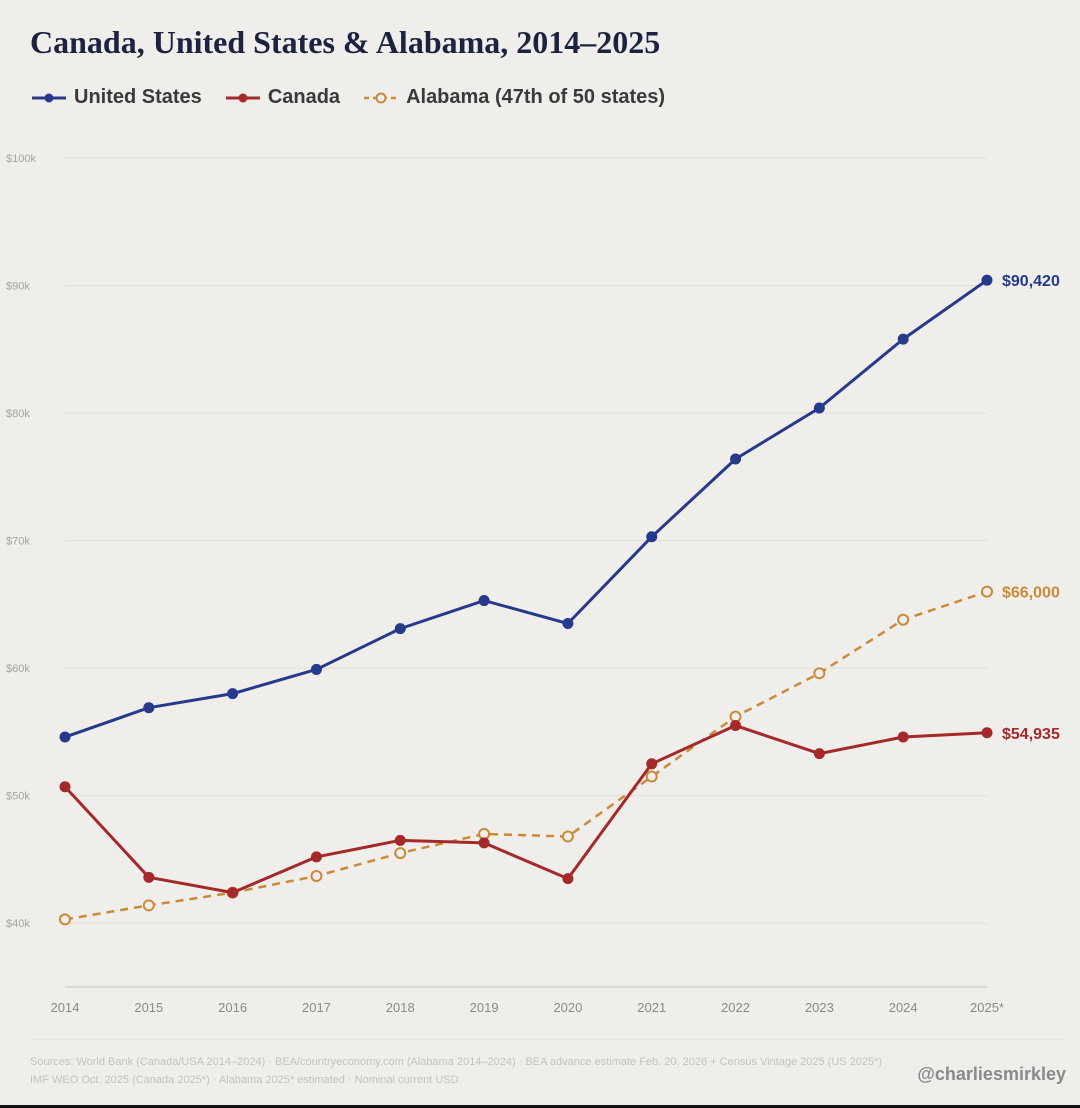 The width and height of the screenshot is (1080, 1108). What do you see at coordinates (49, 97) in the screenshot?
I see `legend-swatch-united-states` at bounding box center [49, 97].